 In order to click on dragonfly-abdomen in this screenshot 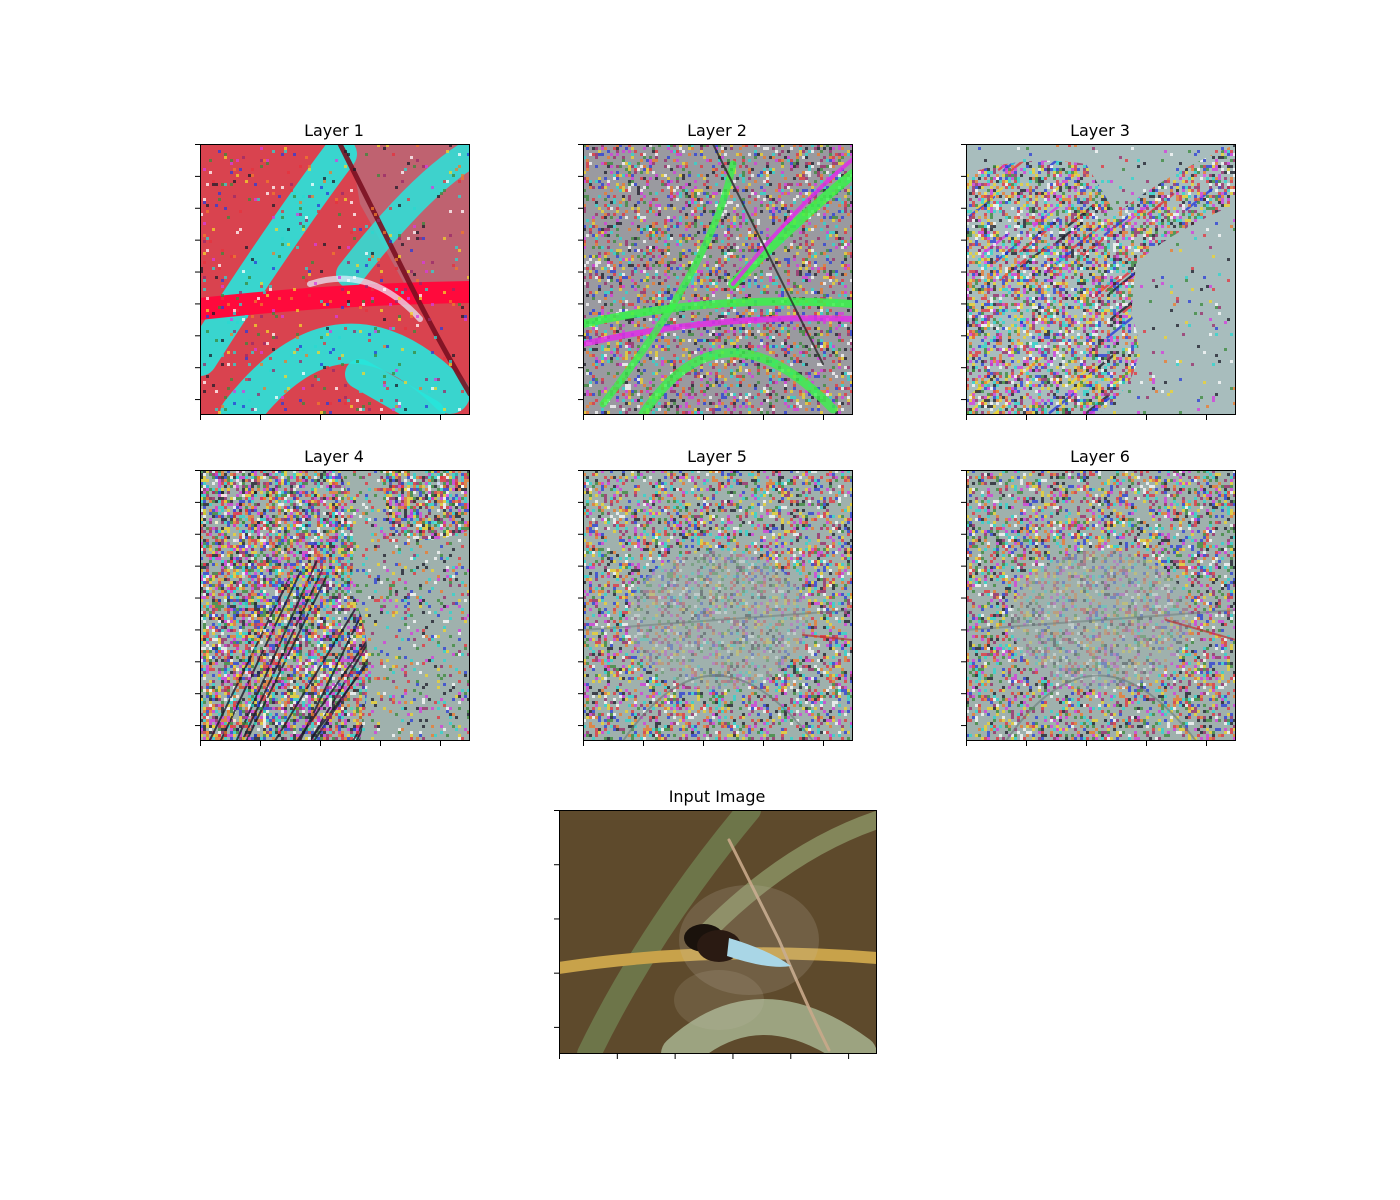, I will do `click(759, 952)`.